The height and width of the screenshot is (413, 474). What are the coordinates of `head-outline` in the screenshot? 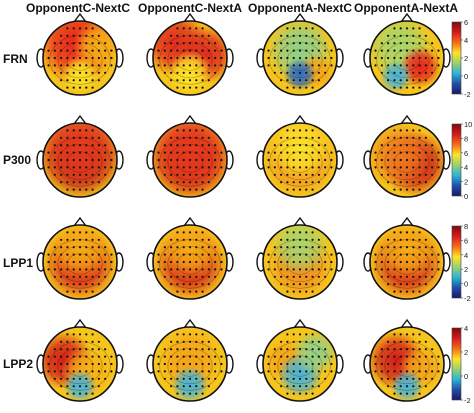 It's located at (80, 364).